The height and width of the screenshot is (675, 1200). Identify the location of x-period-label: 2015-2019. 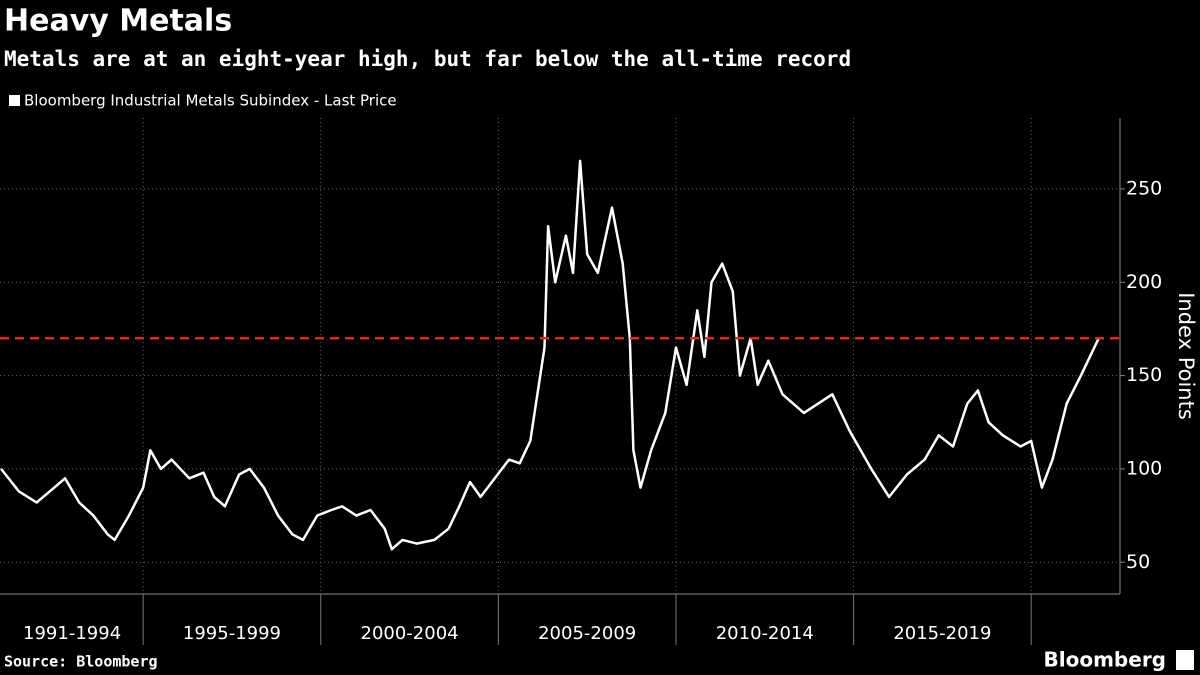
(942, 633).